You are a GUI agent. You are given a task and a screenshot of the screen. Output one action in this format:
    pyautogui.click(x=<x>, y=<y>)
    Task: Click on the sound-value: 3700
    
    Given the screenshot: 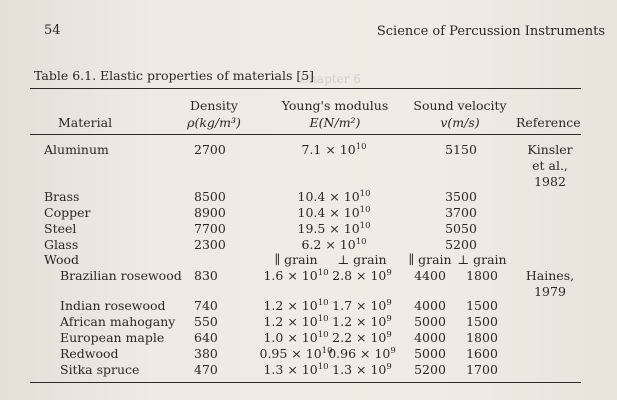 What is the action you would take?
    pyautogui.click(x=461, y=212)
    